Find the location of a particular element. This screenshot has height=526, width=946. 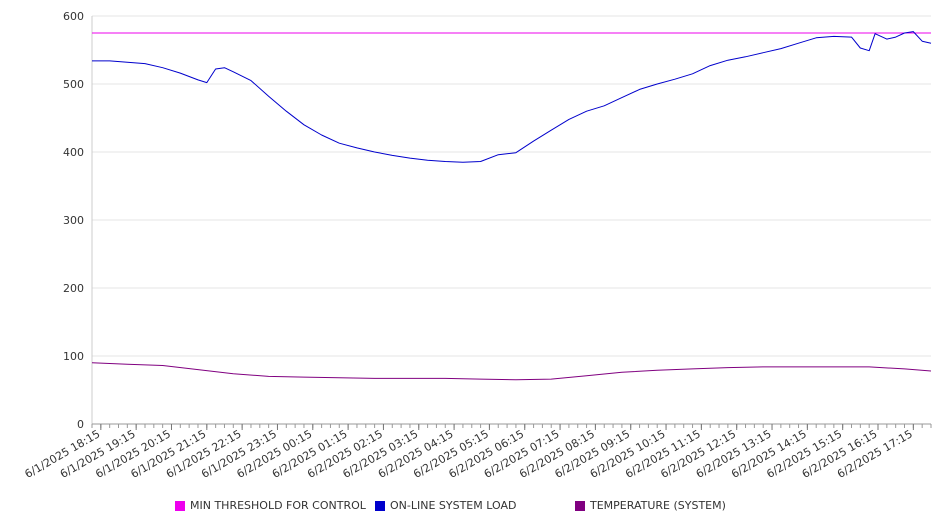

y-tick-label: 400 is located at coordinates (73, 152).